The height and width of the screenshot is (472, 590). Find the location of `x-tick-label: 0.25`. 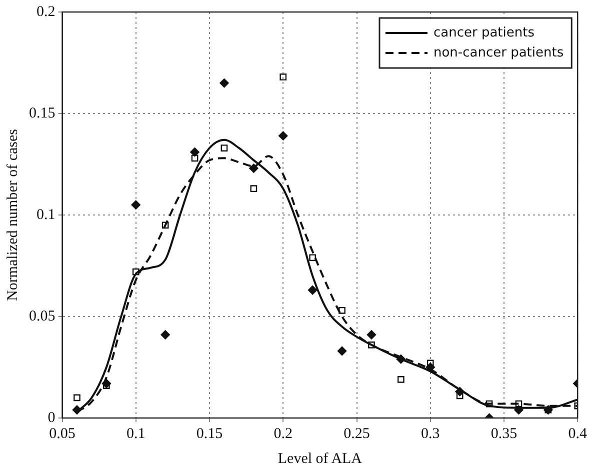

x-tick-label: 0.25 is located at coordinates (357, 434).